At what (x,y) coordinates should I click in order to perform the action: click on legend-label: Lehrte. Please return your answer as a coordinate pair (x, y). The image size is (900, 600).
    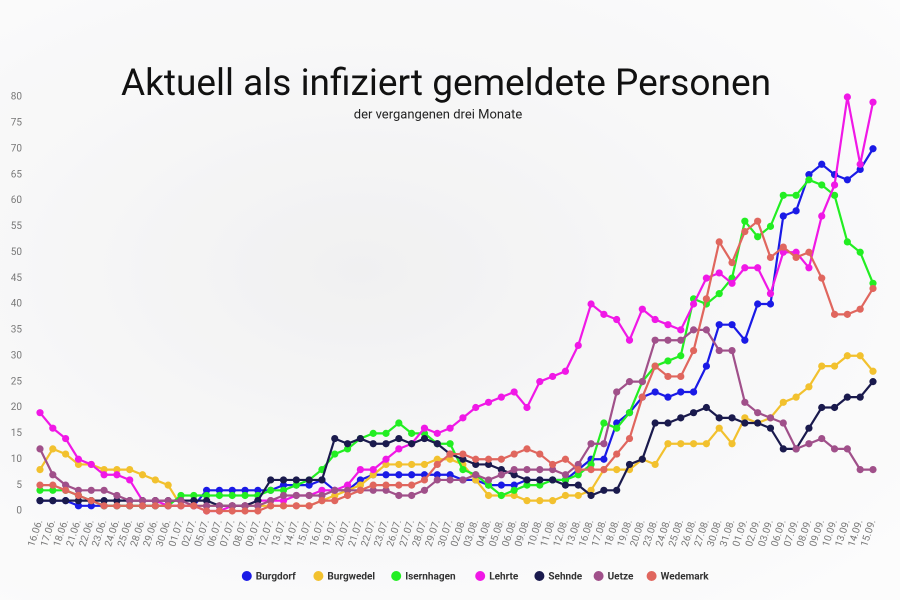
    Looking at the image, I should click on (504, 577).